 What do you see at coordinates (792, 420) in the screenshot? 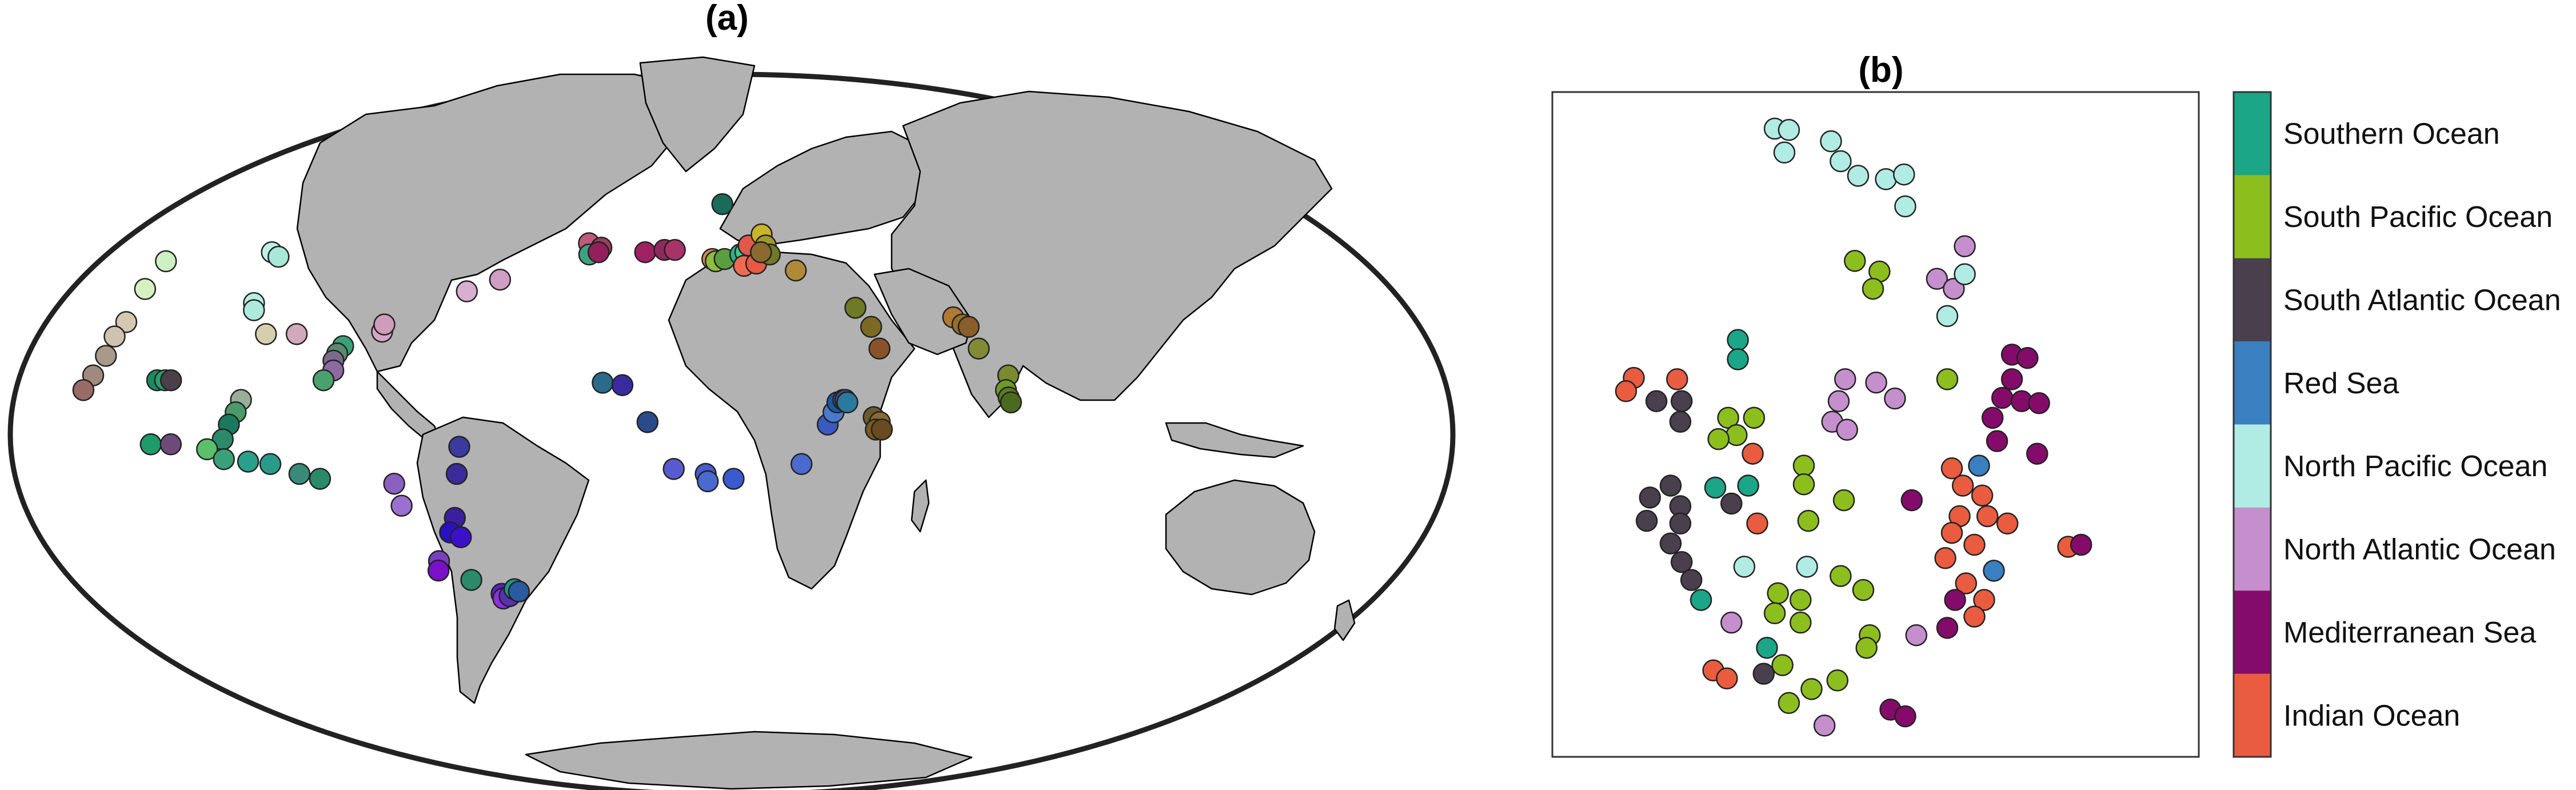
I see `land-africa` at bounding box center [792, 420].